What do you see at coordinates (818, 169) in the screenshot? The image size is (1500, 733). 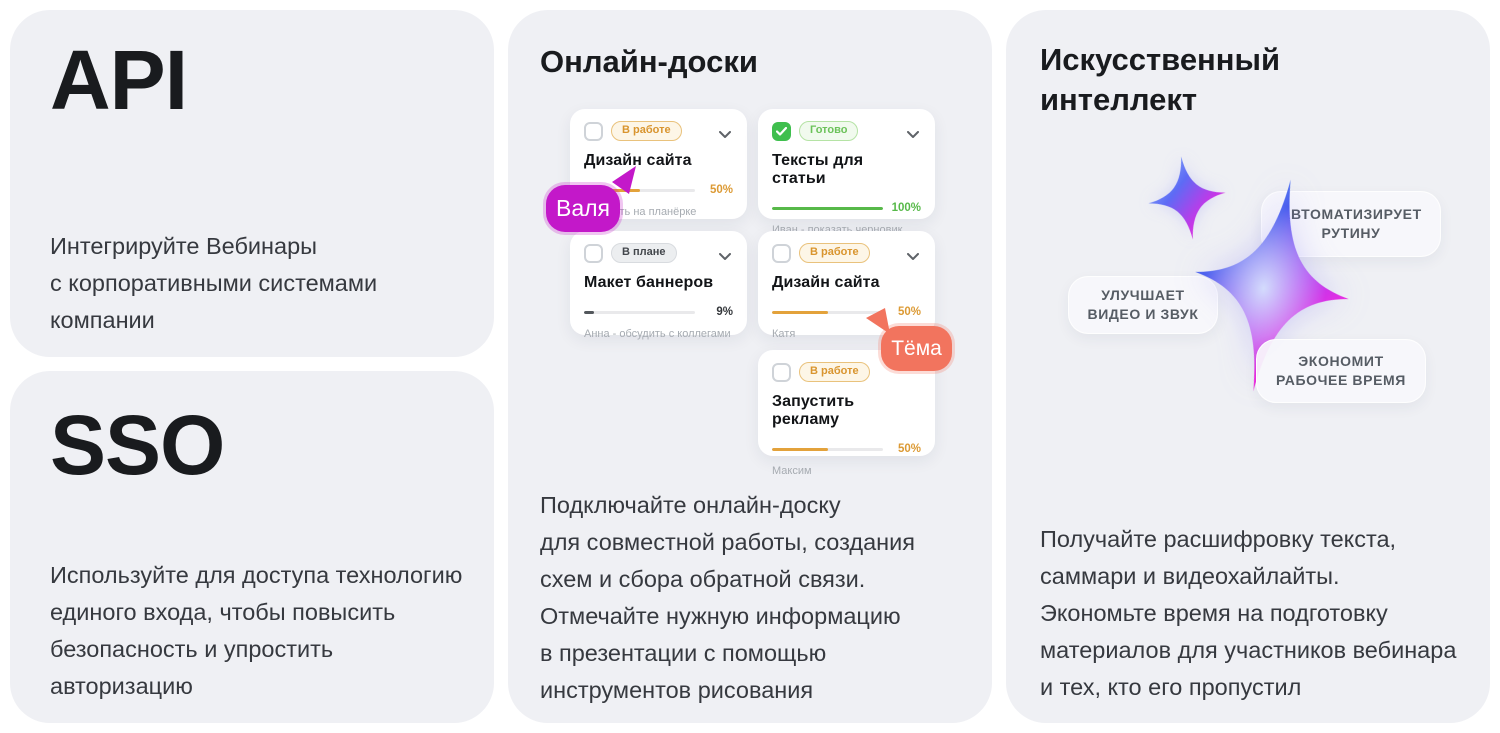 I see `task-title: Тексты для статьи` at bounding box center [818, 169].